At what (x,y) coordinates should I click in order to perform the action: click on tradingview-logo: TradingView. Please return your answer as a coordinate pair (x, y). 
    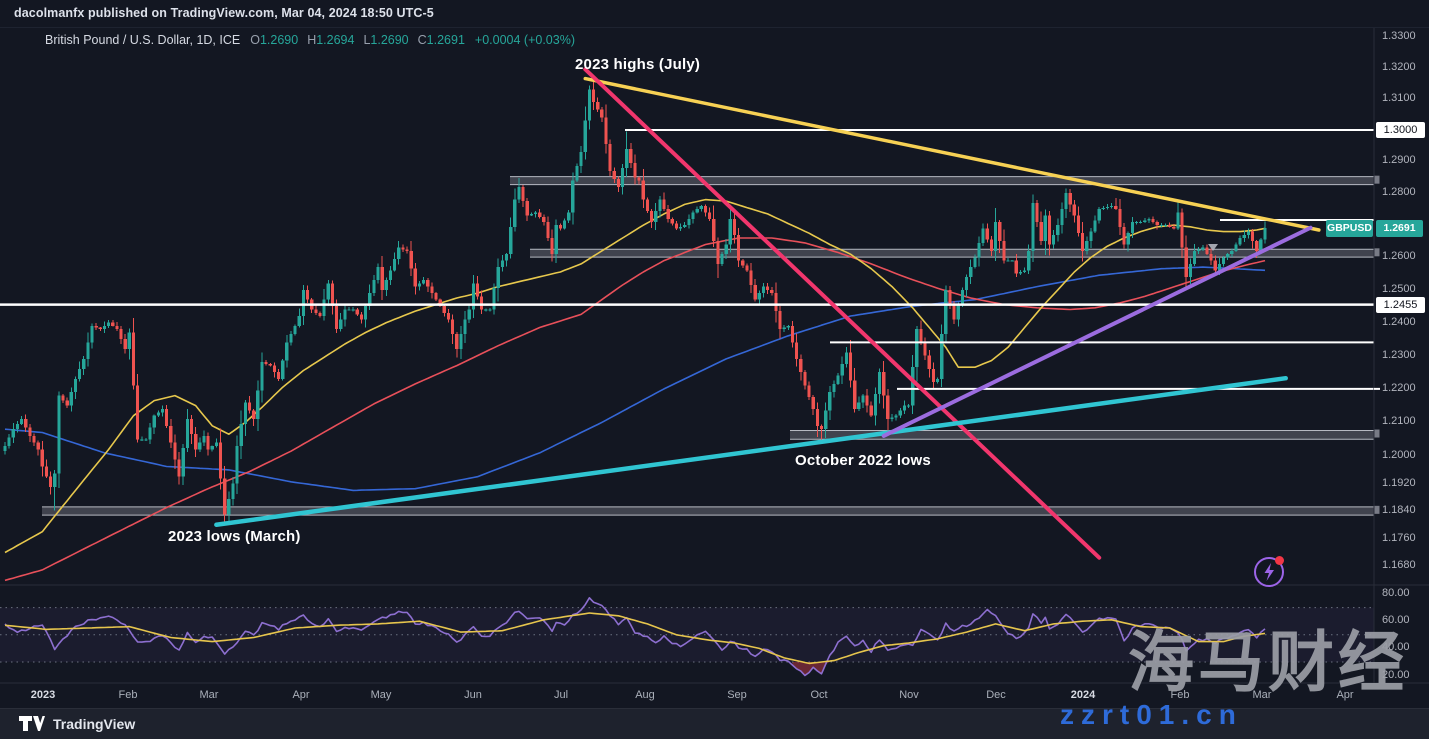
    Looking at the image, I should click on (76, 723).